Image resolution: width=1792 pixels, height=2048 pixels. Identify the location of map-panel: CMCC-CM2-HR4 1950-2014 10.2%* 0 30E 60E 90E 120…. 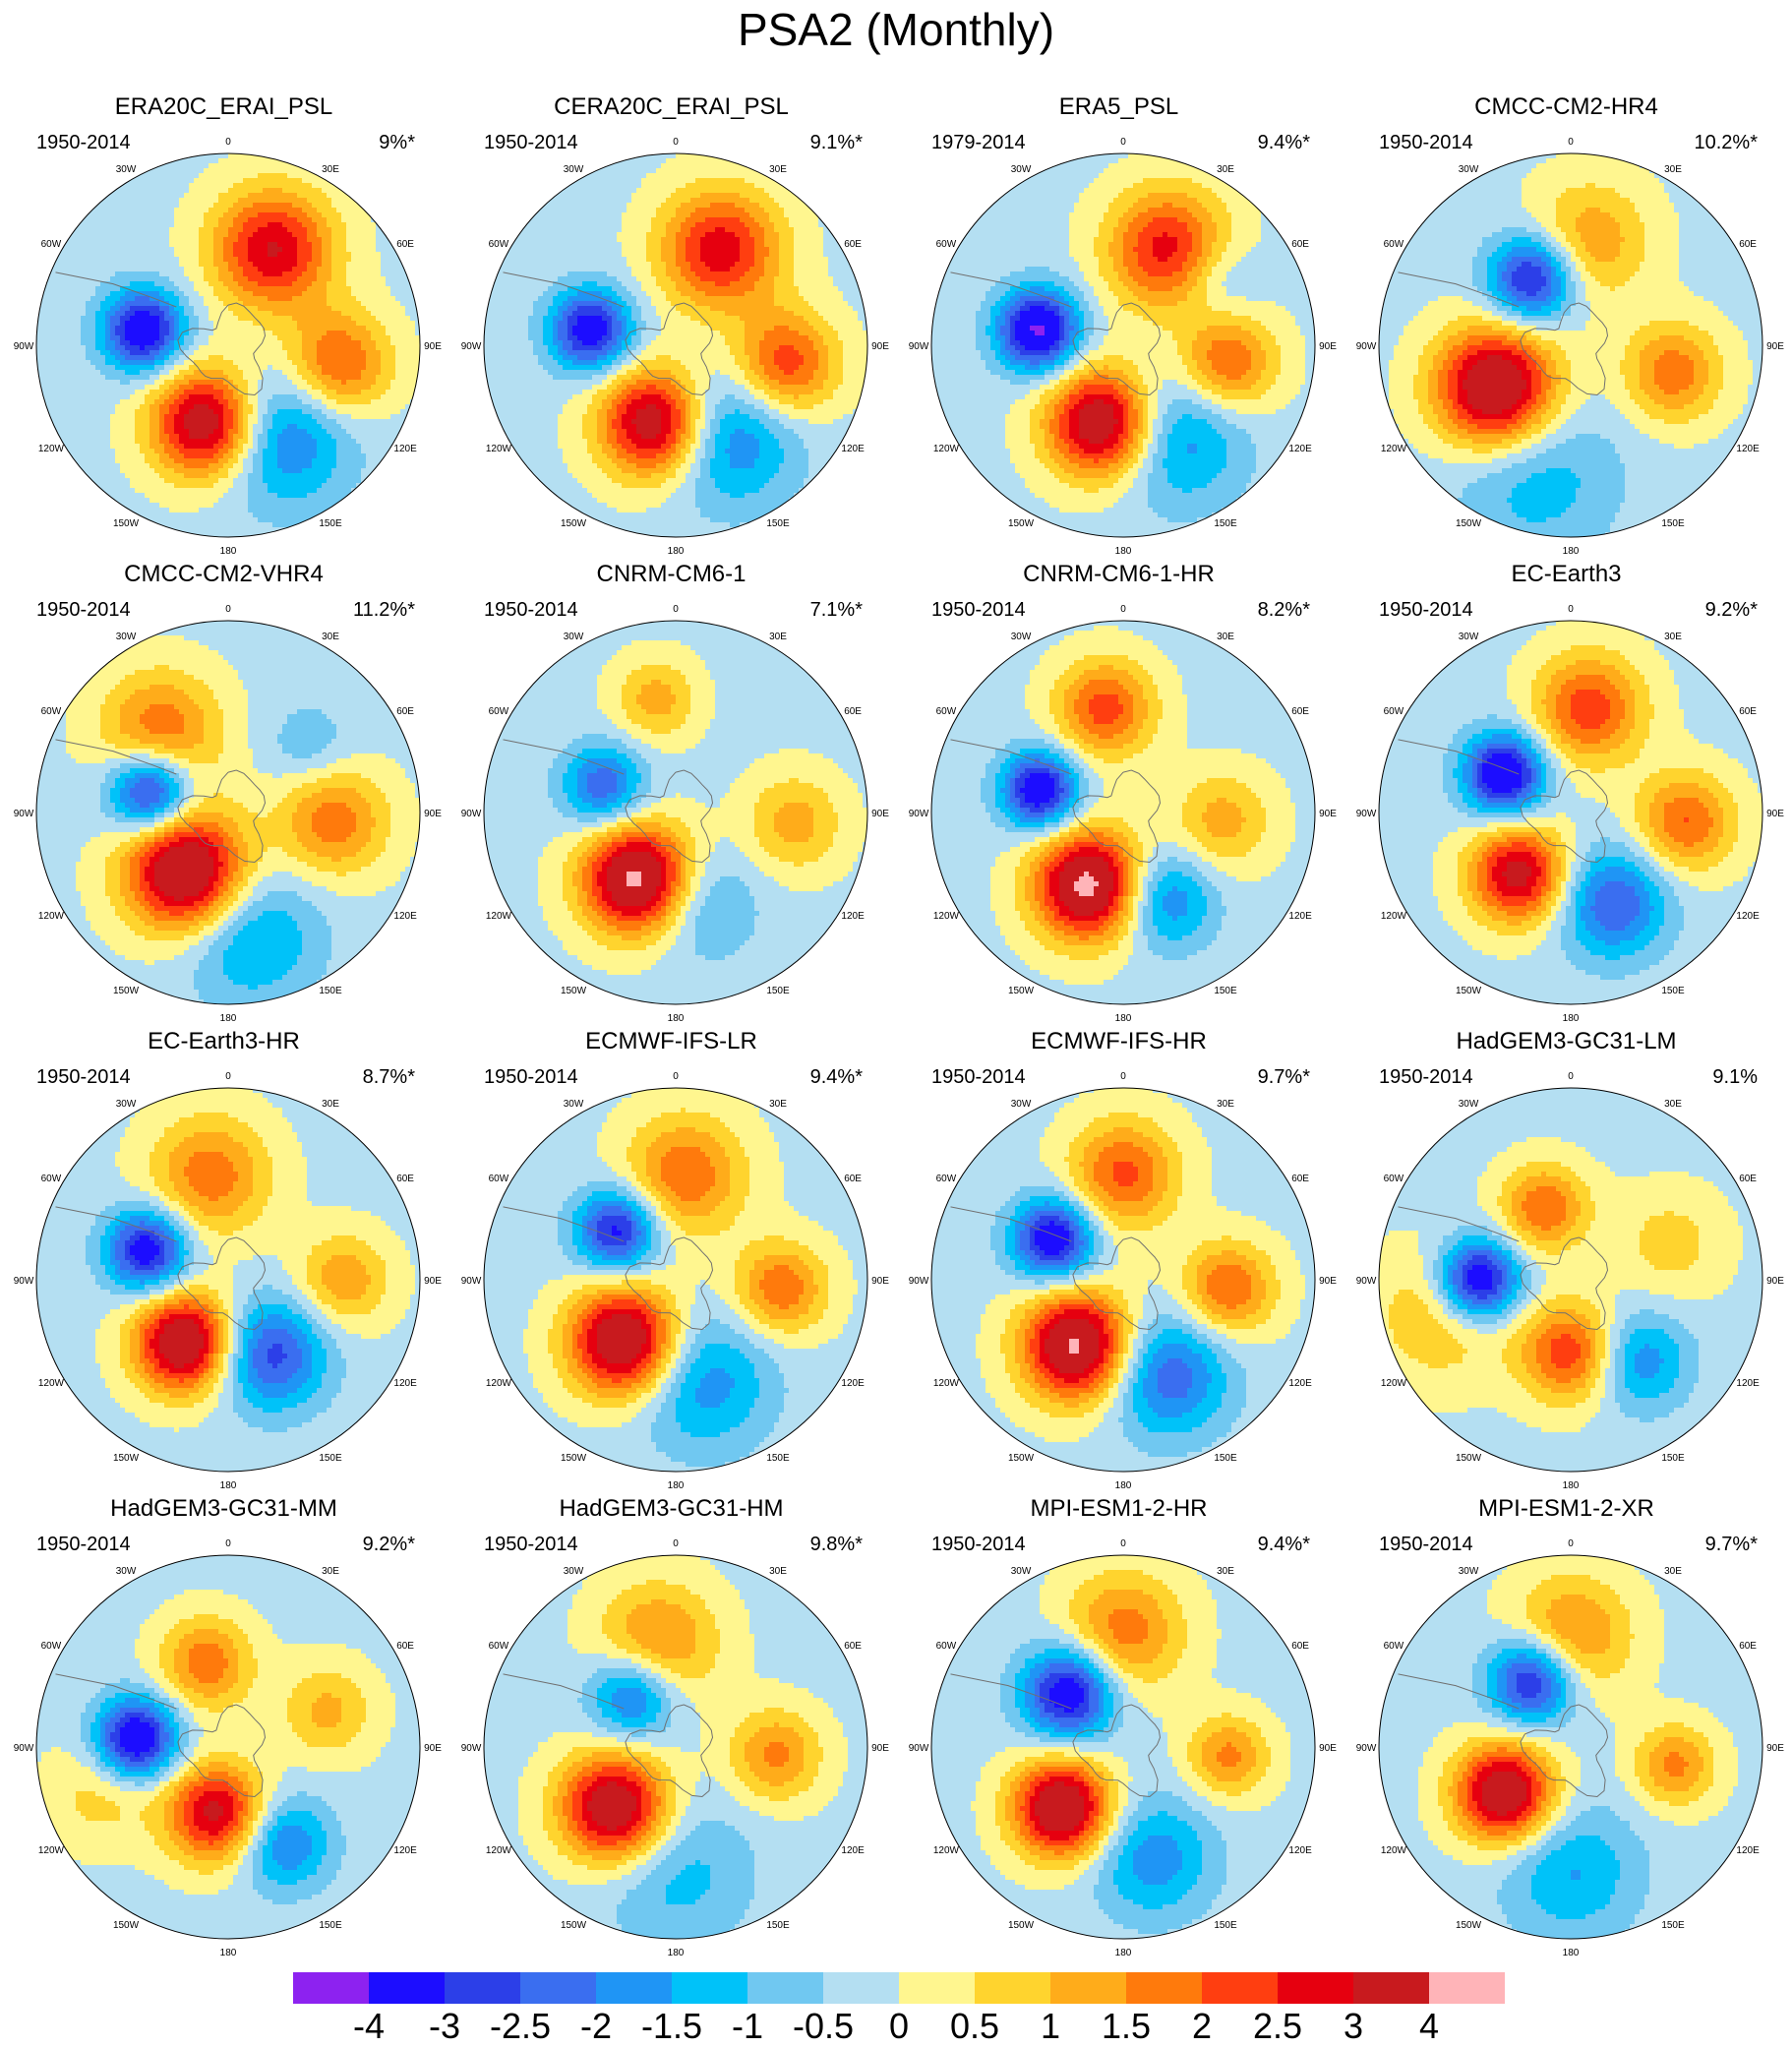
(1566, 324).